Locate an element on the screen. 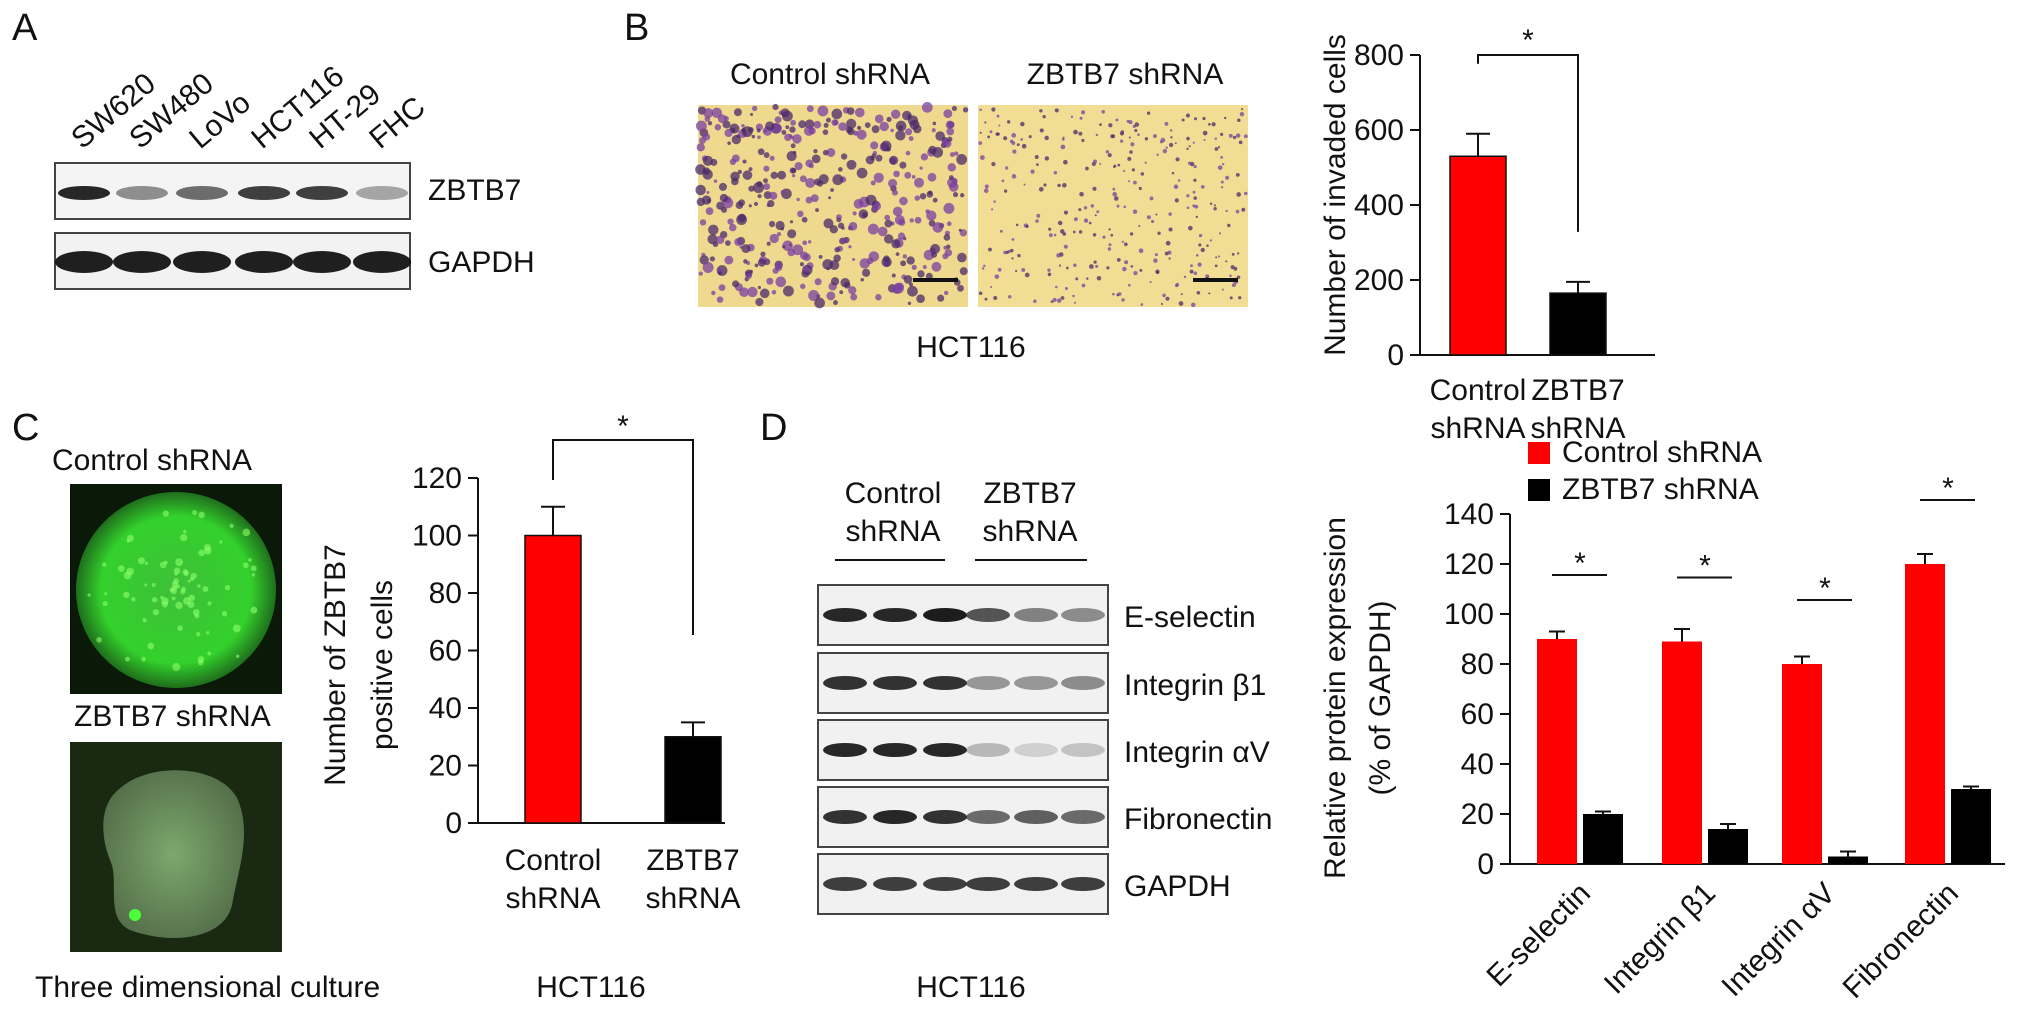  y-tick-label: 40 is located at coordinates (445, 708).